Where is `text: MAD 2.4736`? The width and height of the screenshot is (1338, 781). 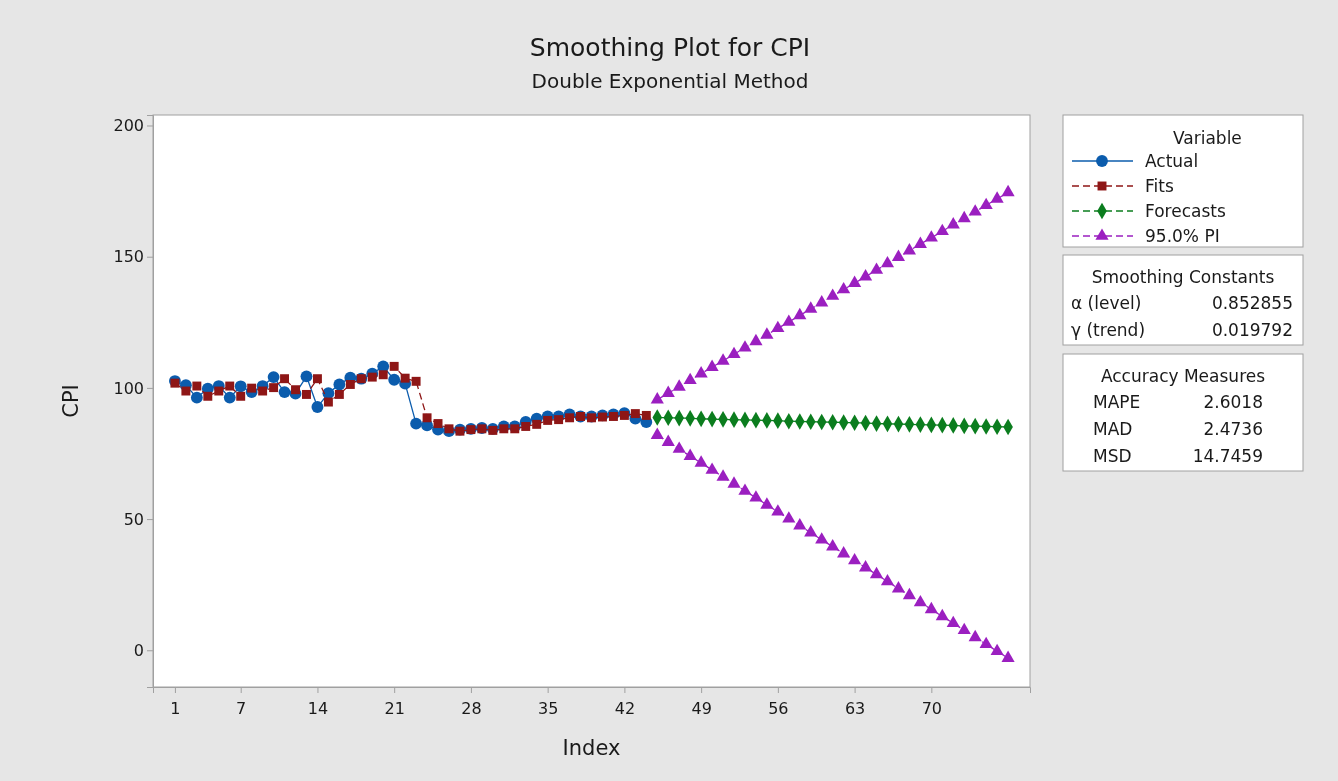 text: MAD 2.4736 is located at coordinates (1178, 429).